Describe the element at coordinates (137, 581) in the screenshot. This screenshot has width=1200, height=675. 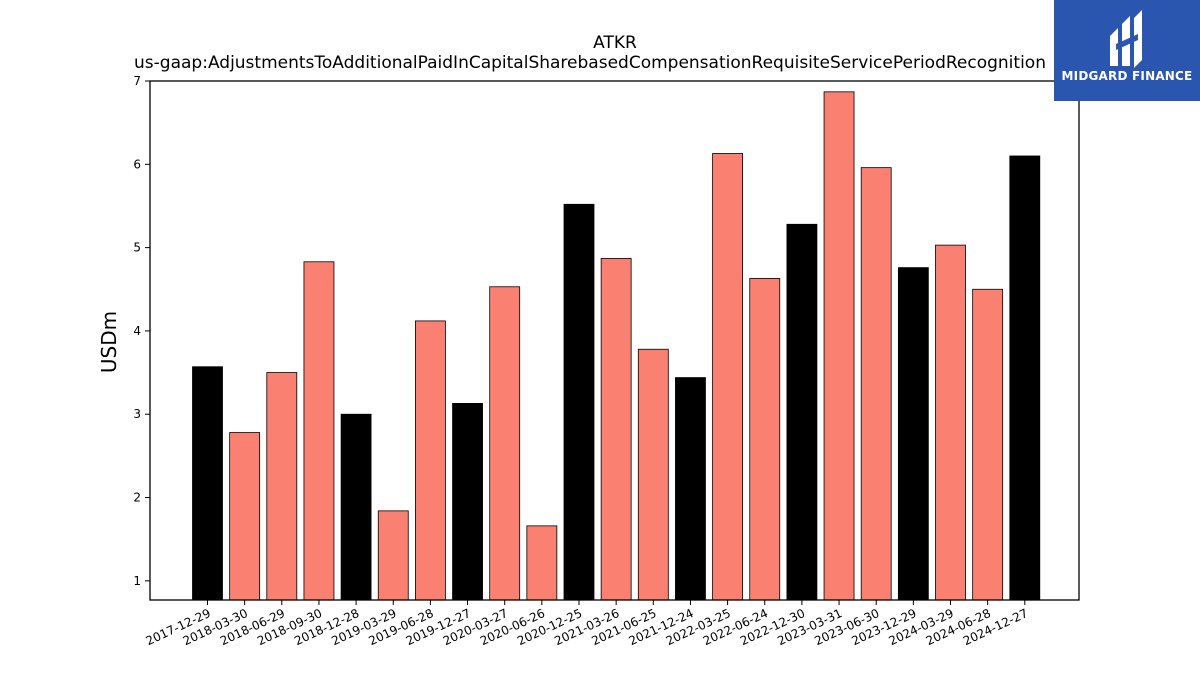
I see `y-tick-label: 1` at that location.